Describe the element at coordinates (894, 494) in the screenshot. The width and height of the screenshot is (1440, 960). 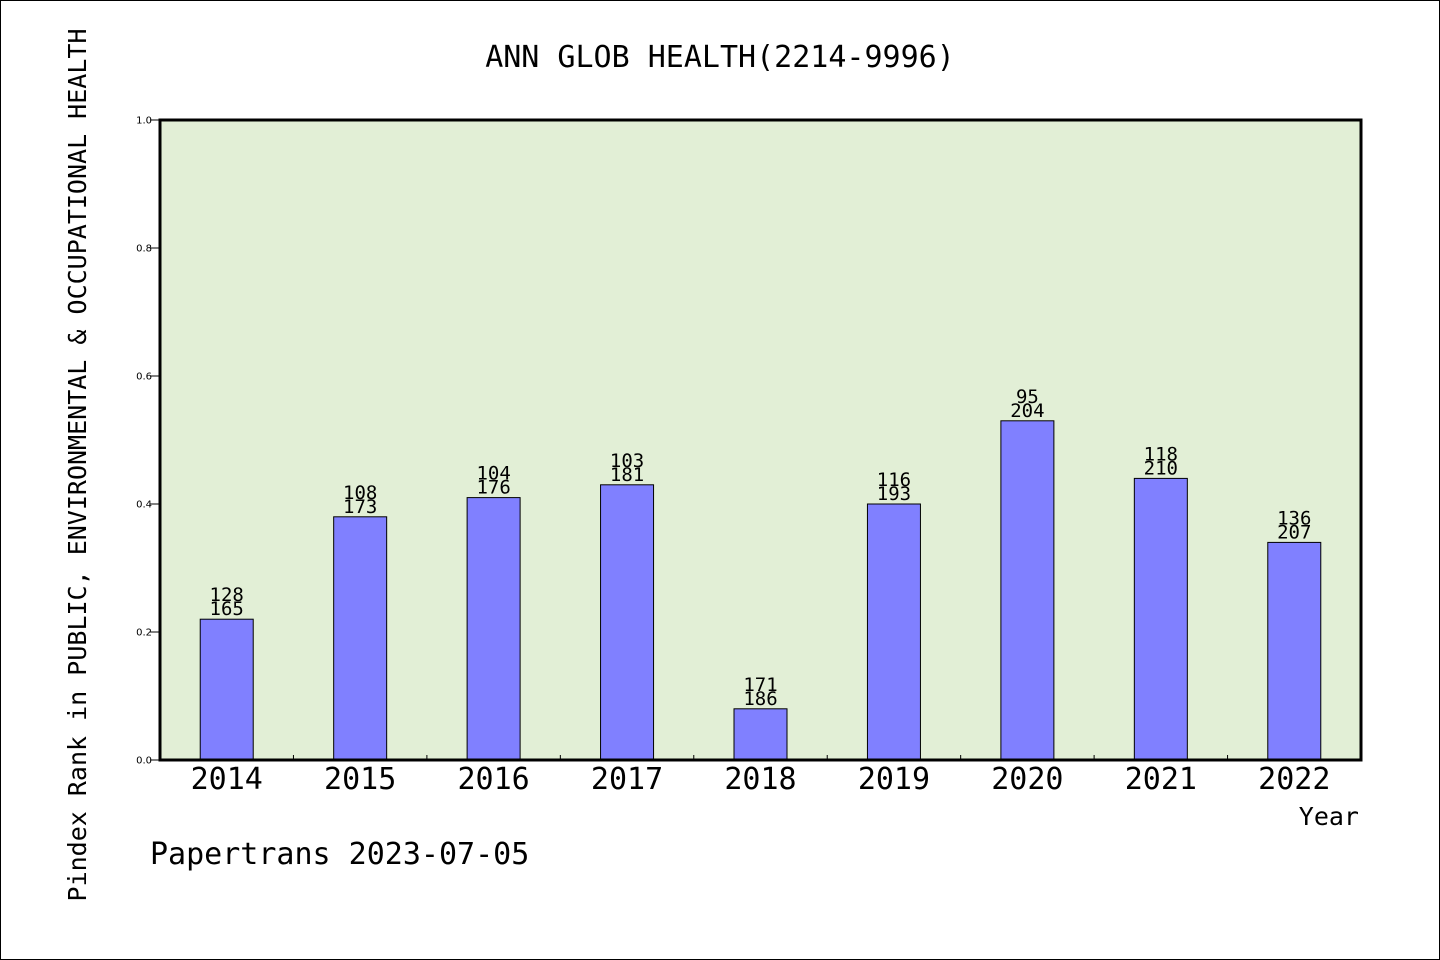
I see `bar-label-bottom: 193` at that location.